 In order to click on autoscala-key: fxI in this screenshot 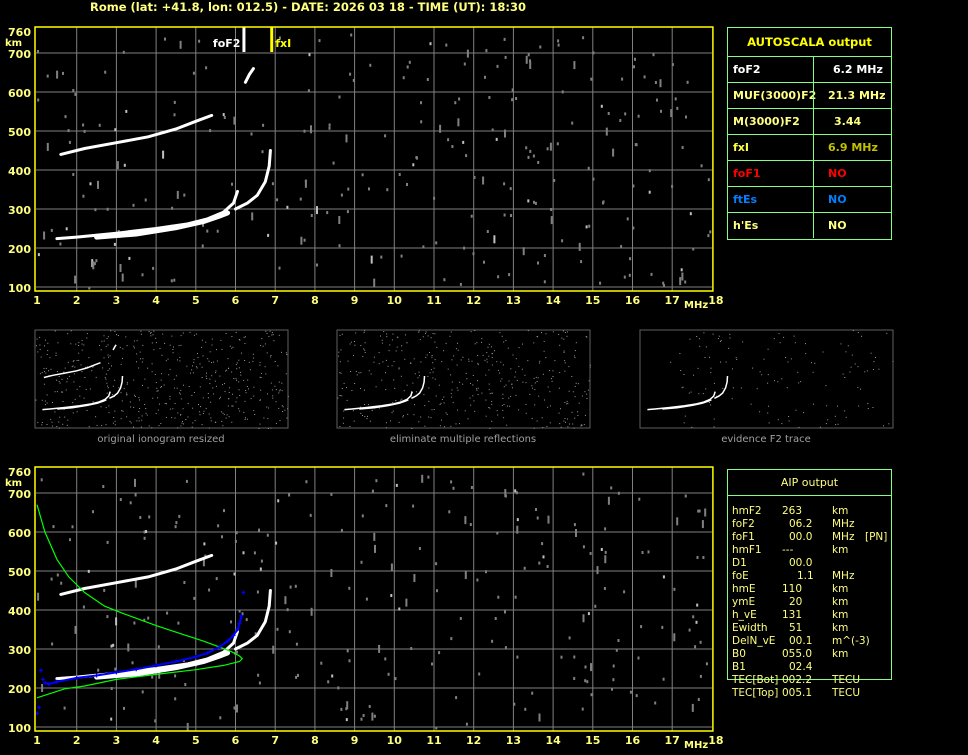, I will do `click(741, 147)`.